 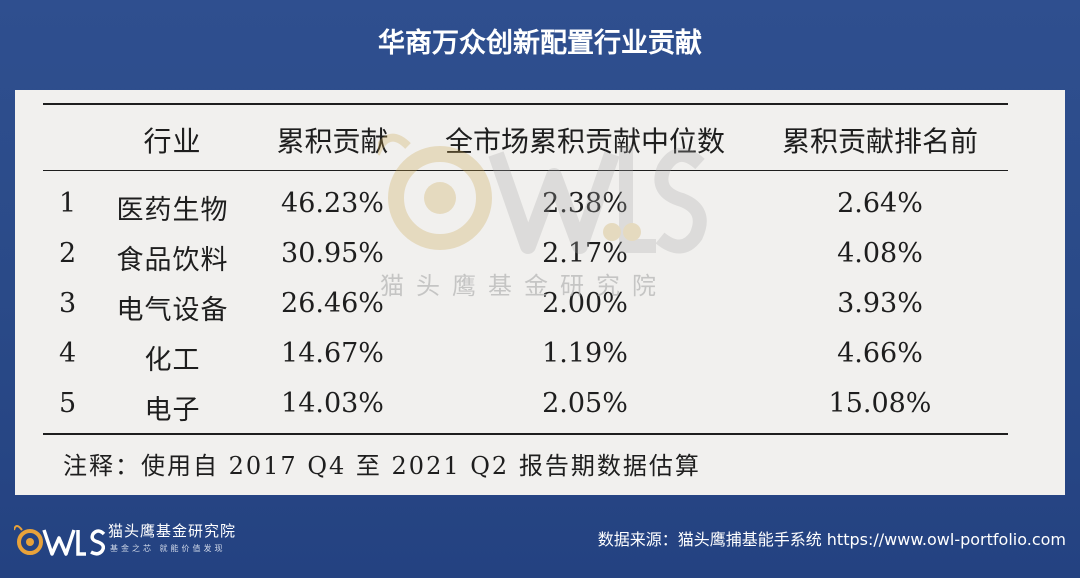 What do you see at coordinates (332, 403) in the screenshot?
I see `row-cumulative: 14.03%` at bounding box center [332, 403].